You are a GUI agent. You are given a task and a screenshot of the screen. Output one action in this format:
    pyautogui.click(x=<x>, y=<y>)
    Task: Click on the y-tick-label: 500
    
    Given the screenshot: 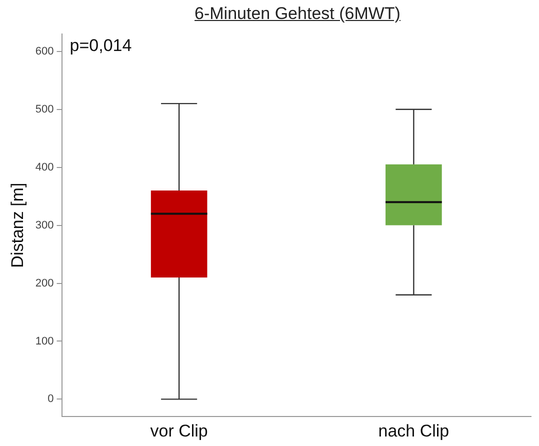 What is the action you would take?
    pyautogui.click(x=44, y=109)
    